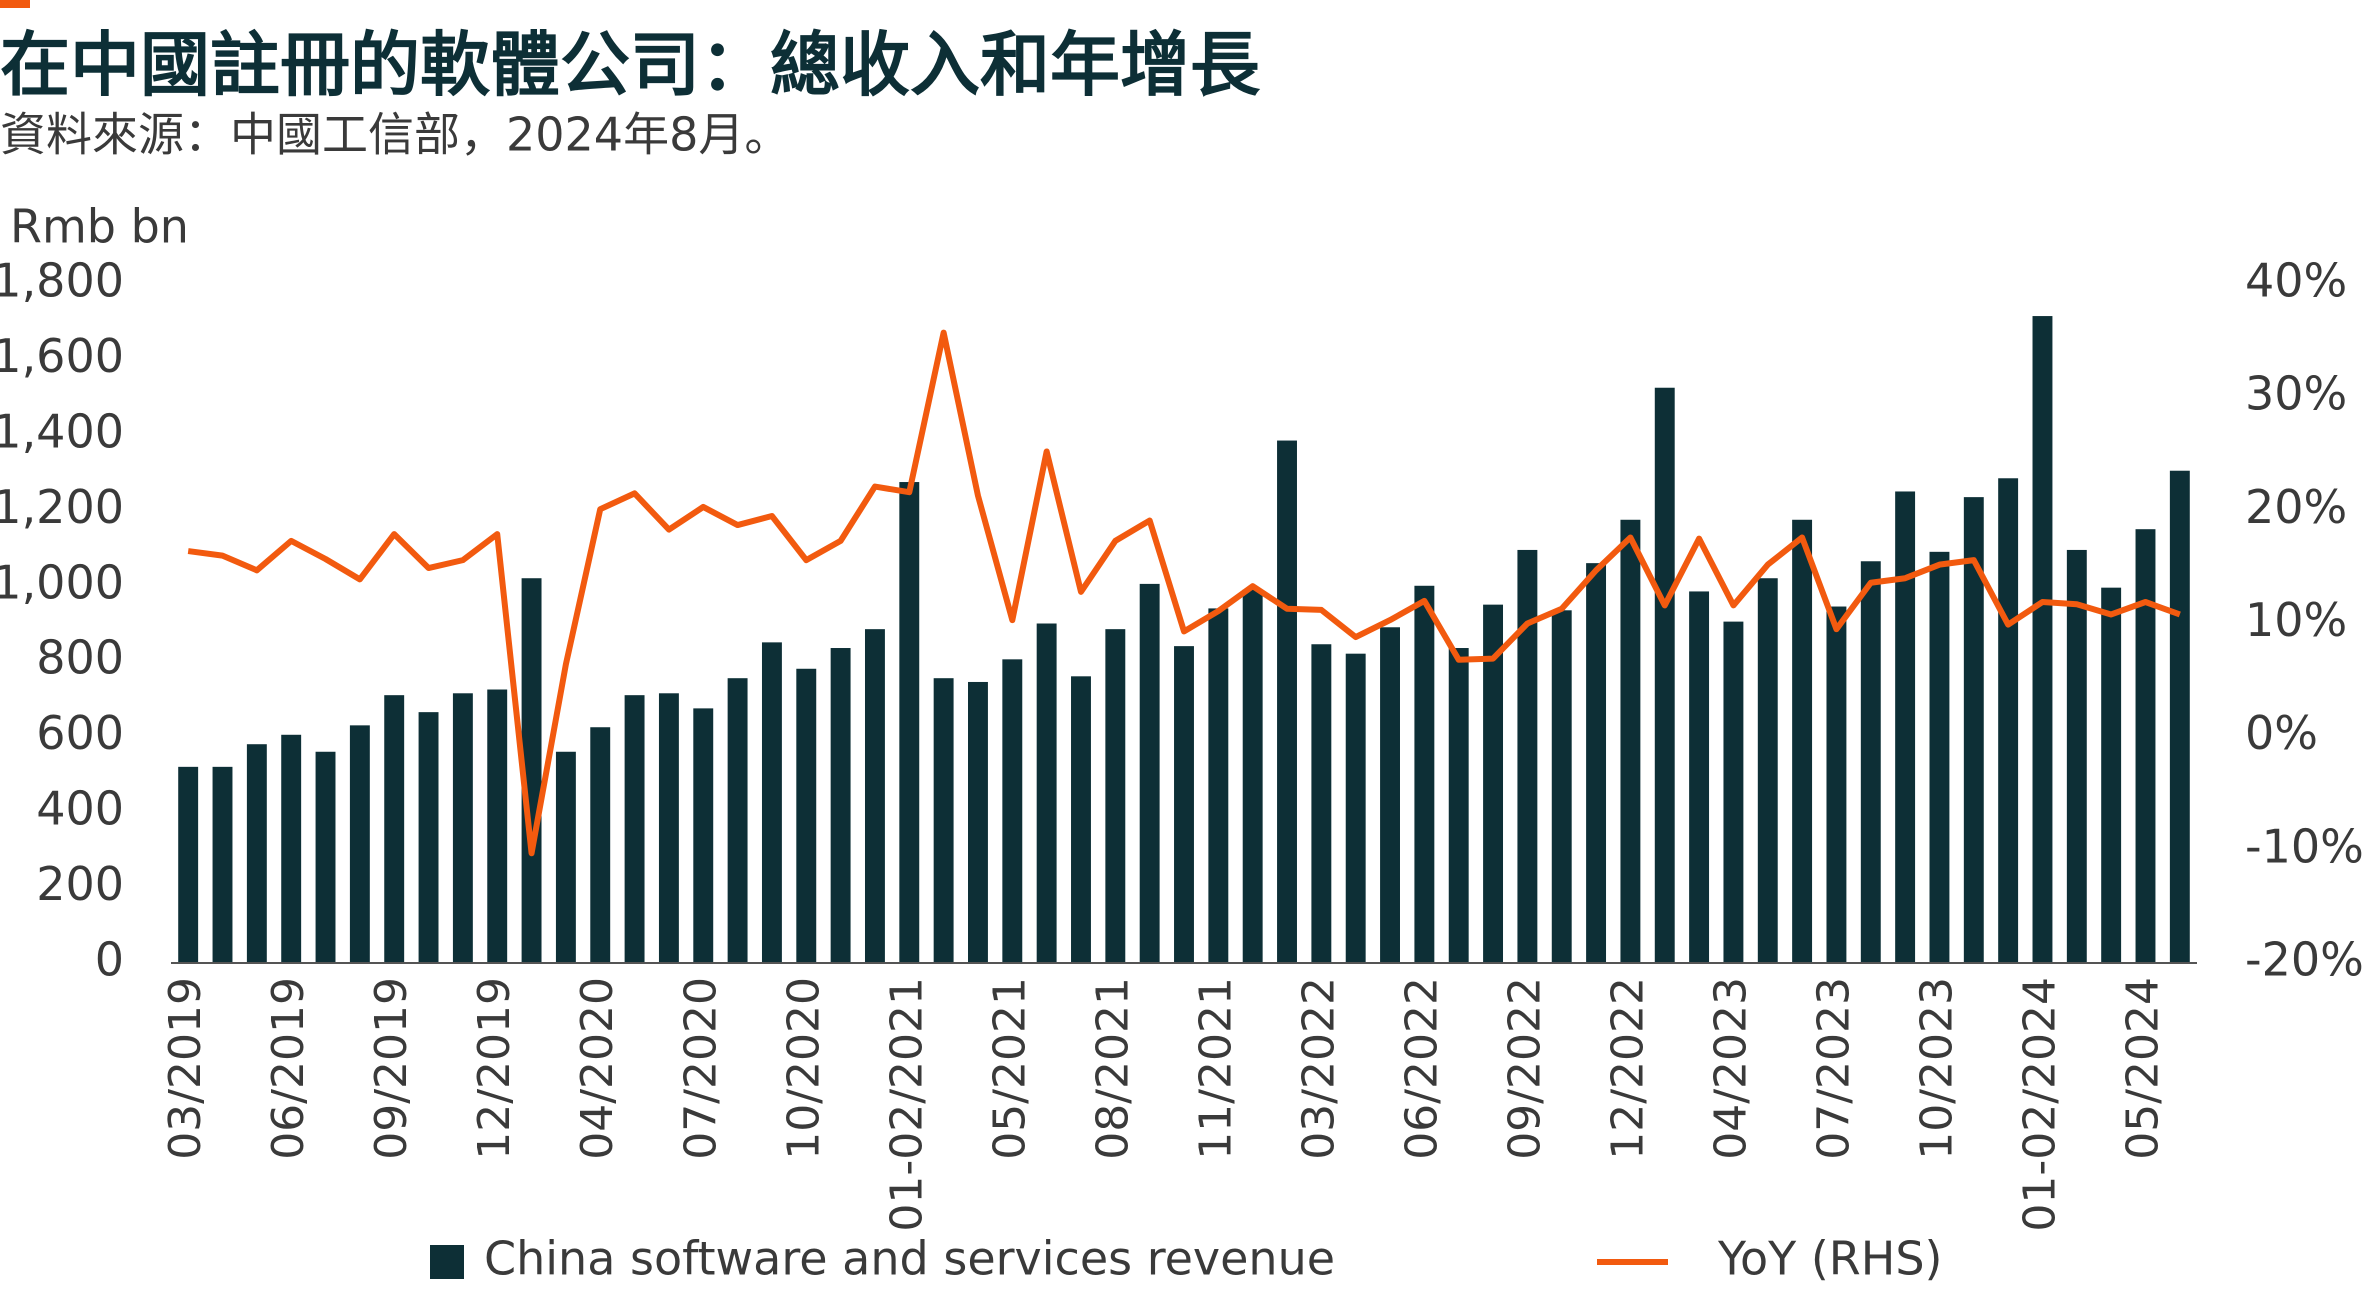  What do you see at coordinates (15, 4) in the screenshot?
I see `accent` at bounding box center [15, 4].